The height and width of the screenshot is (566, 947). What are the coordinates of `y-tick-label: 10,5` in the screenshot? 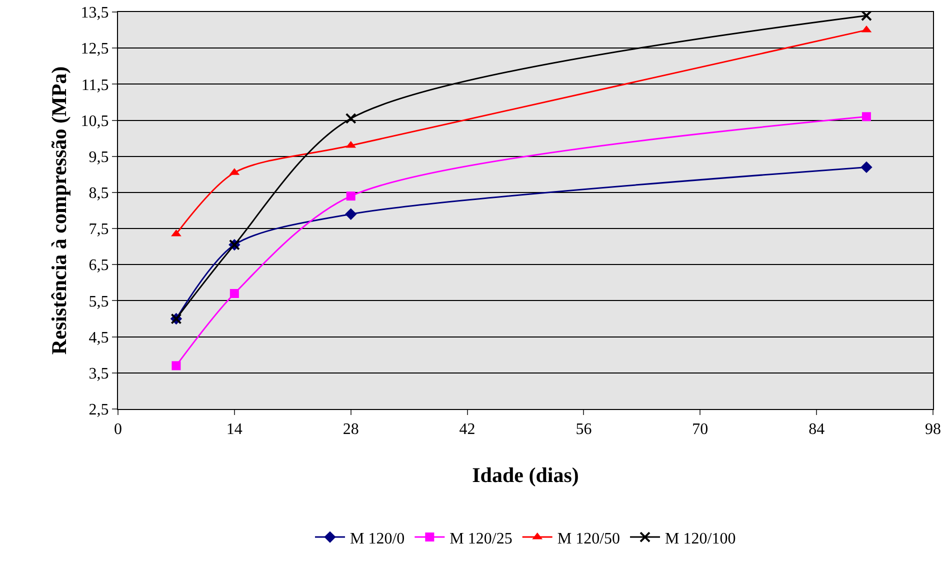 It's located at (94, 121).